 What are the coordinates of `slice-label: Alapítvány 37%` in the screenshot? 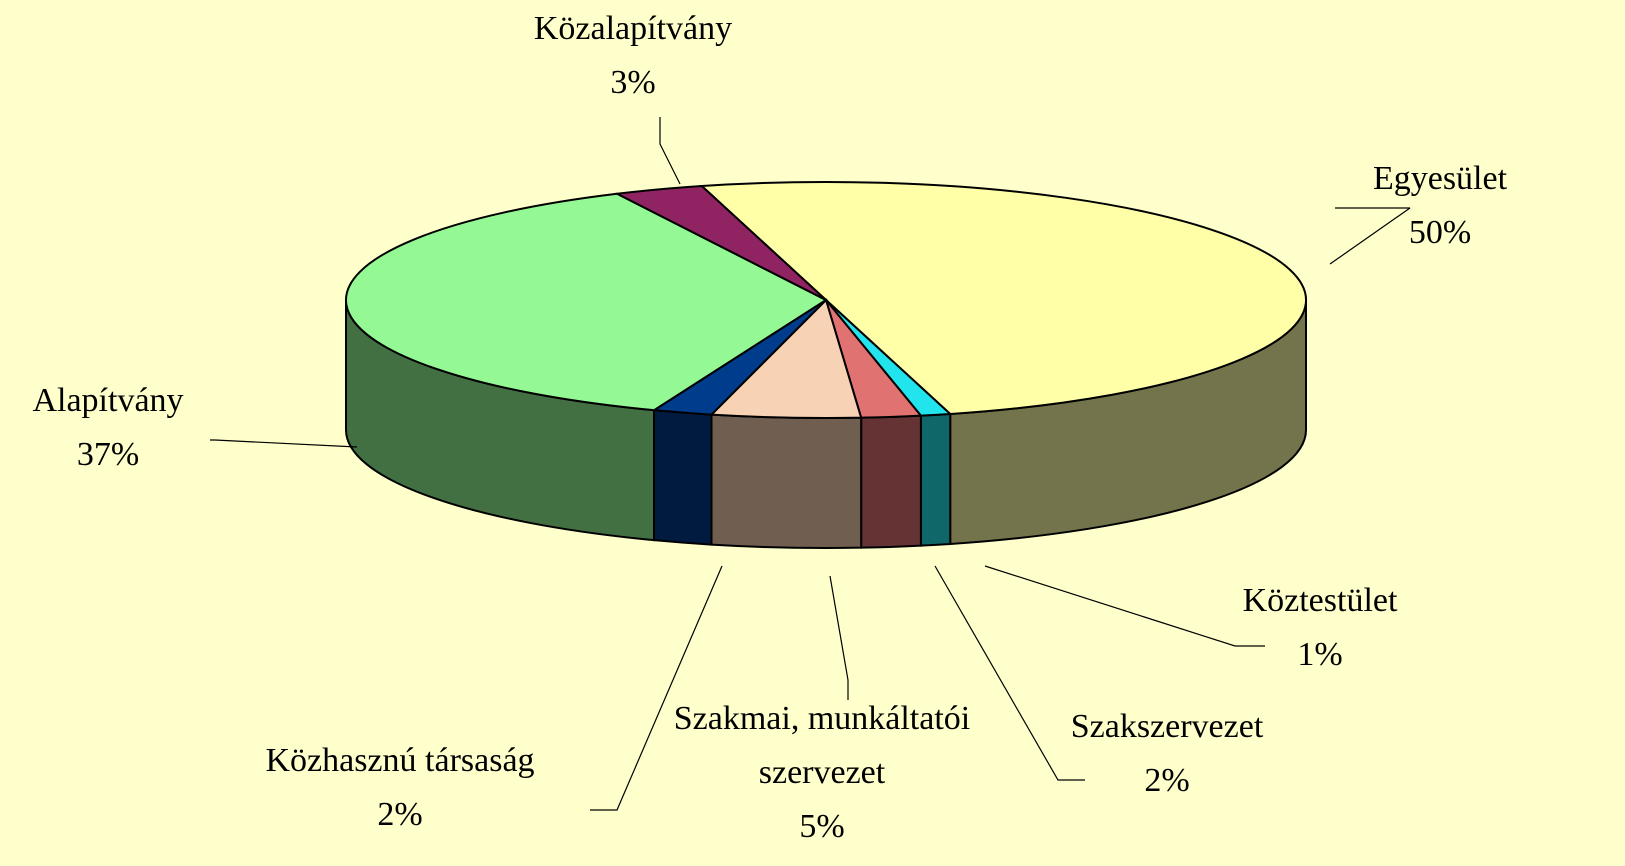 It's located at (107, 428).